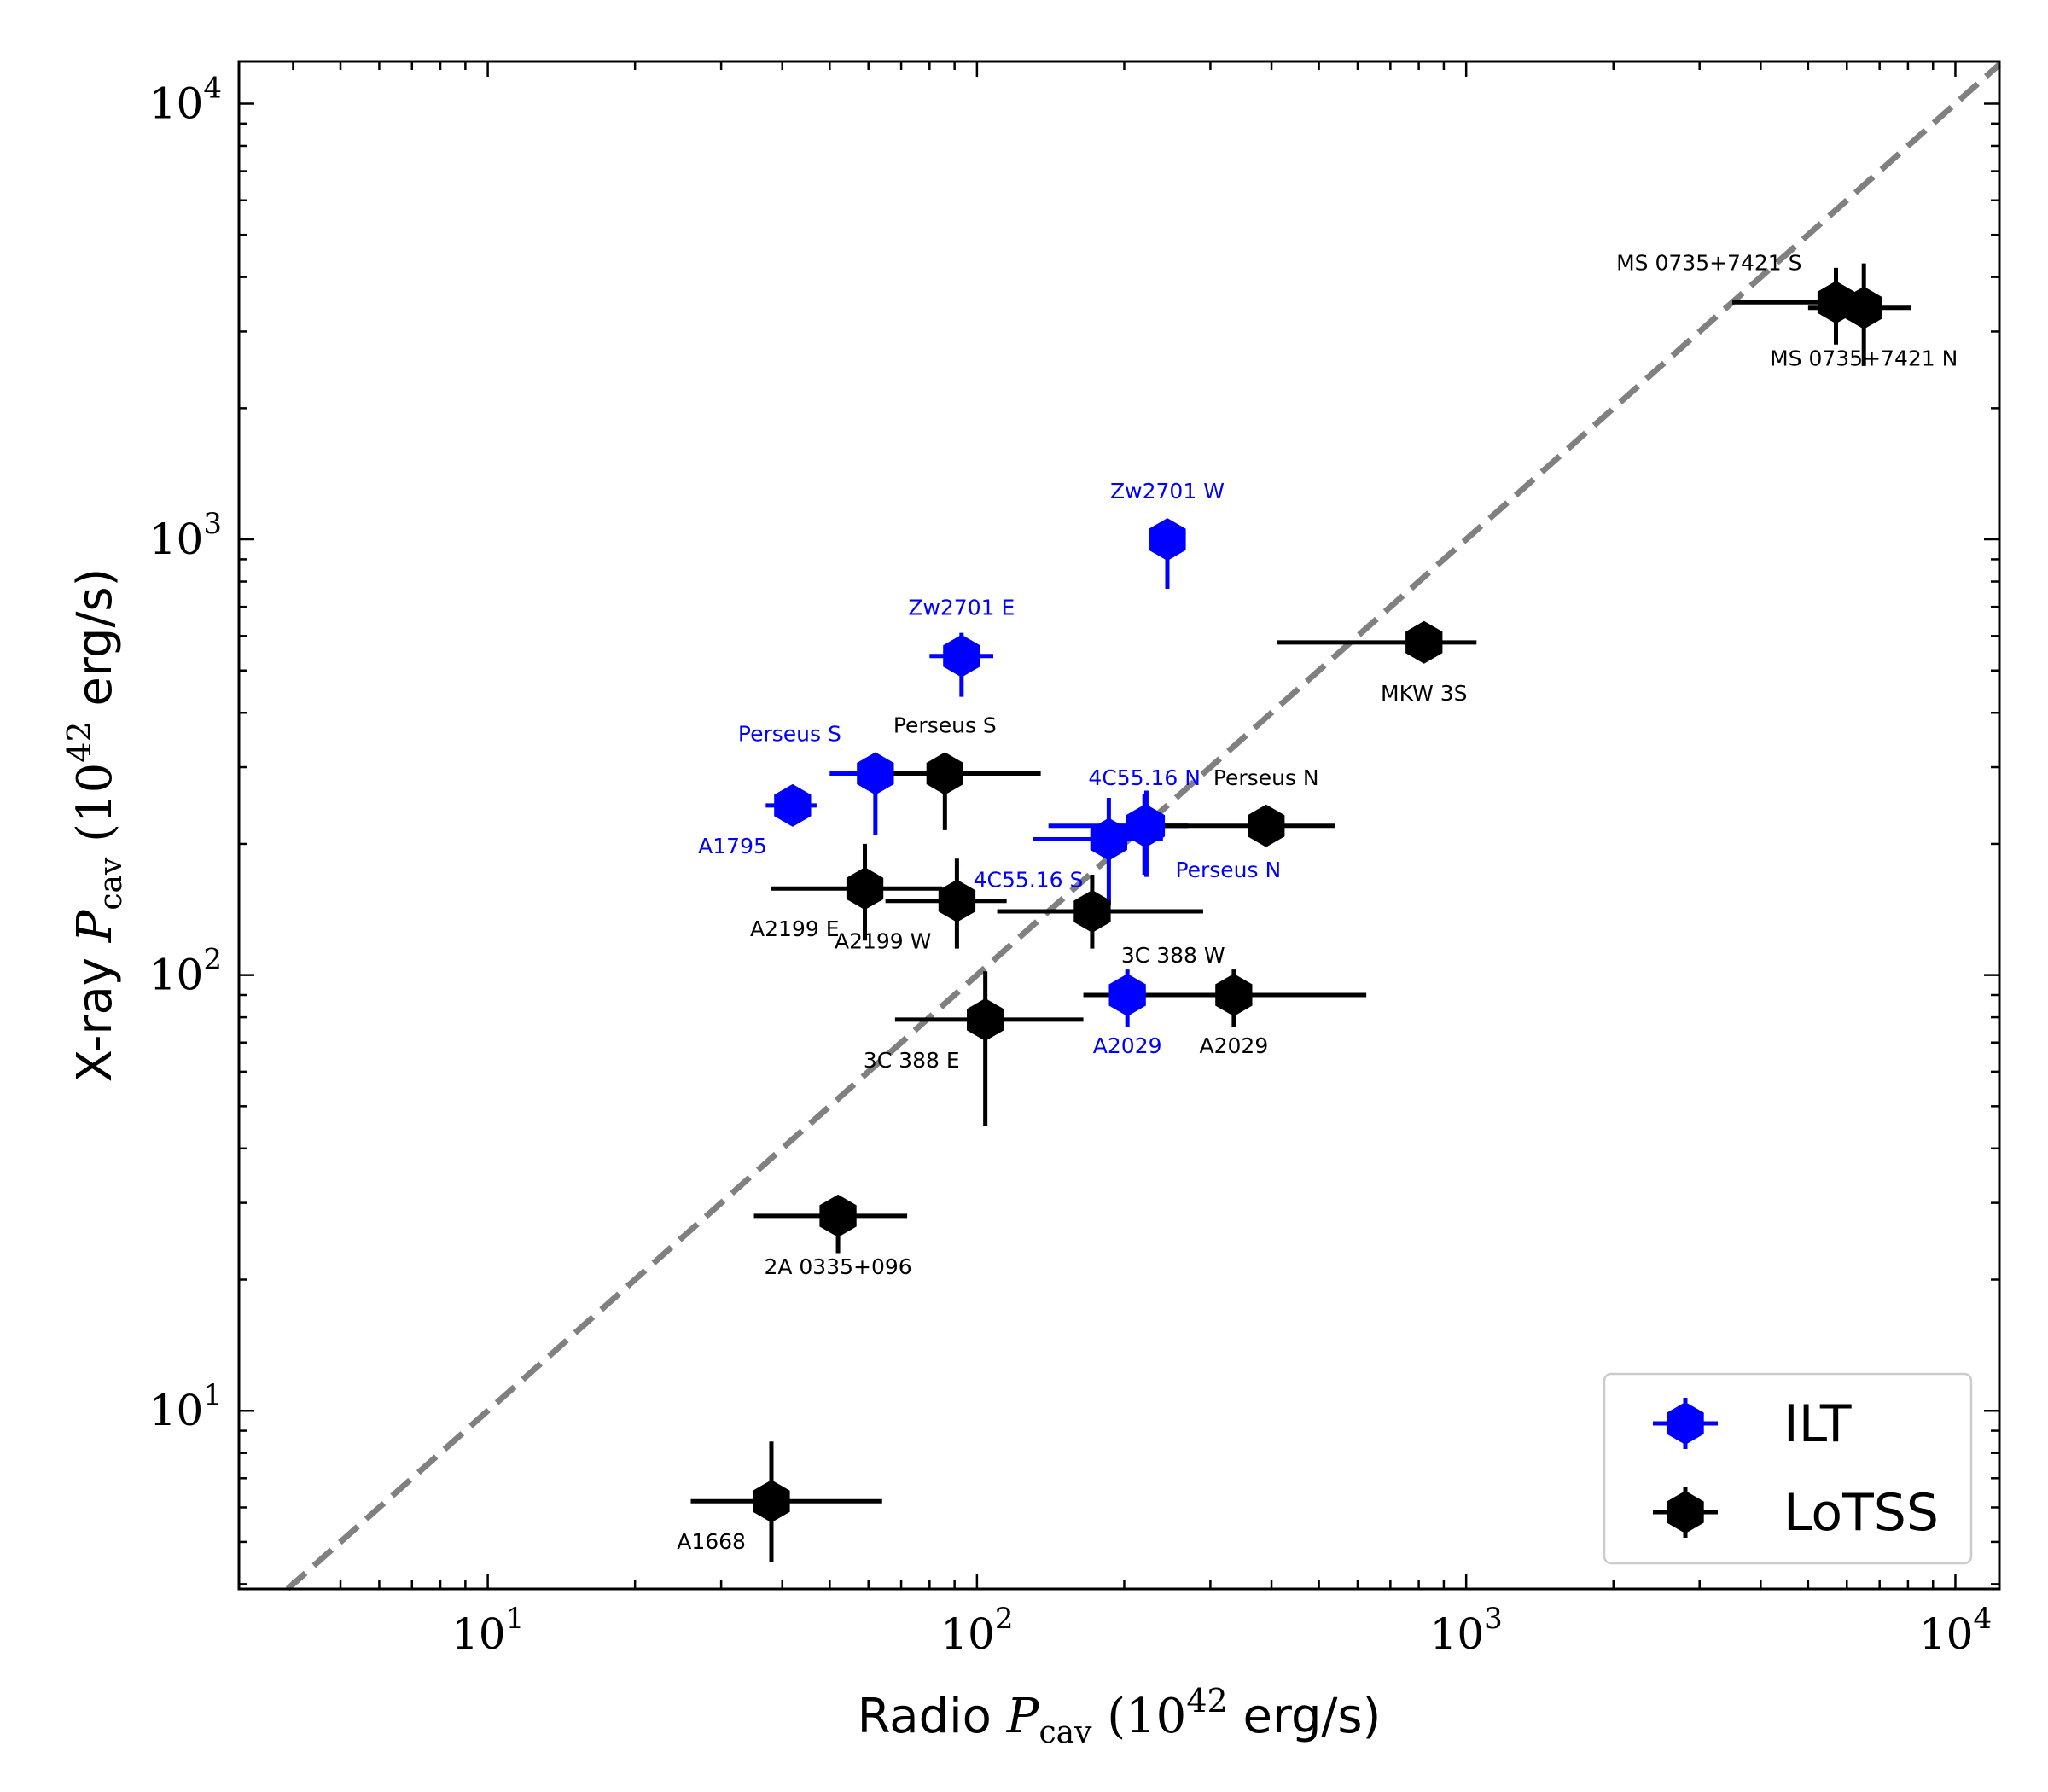 This screenshot has width=2048, height=1792. I want to click on data-point-label: A1795, so click(732, 846).